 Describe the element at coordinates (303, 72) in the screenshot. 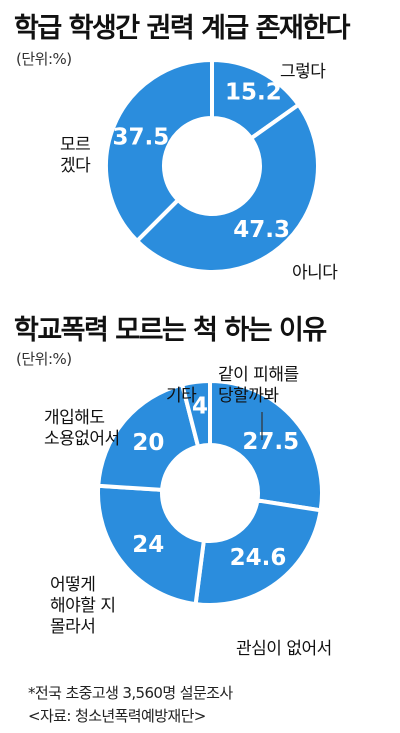

I see `slice-category-label-0: 그렇다` at that location.